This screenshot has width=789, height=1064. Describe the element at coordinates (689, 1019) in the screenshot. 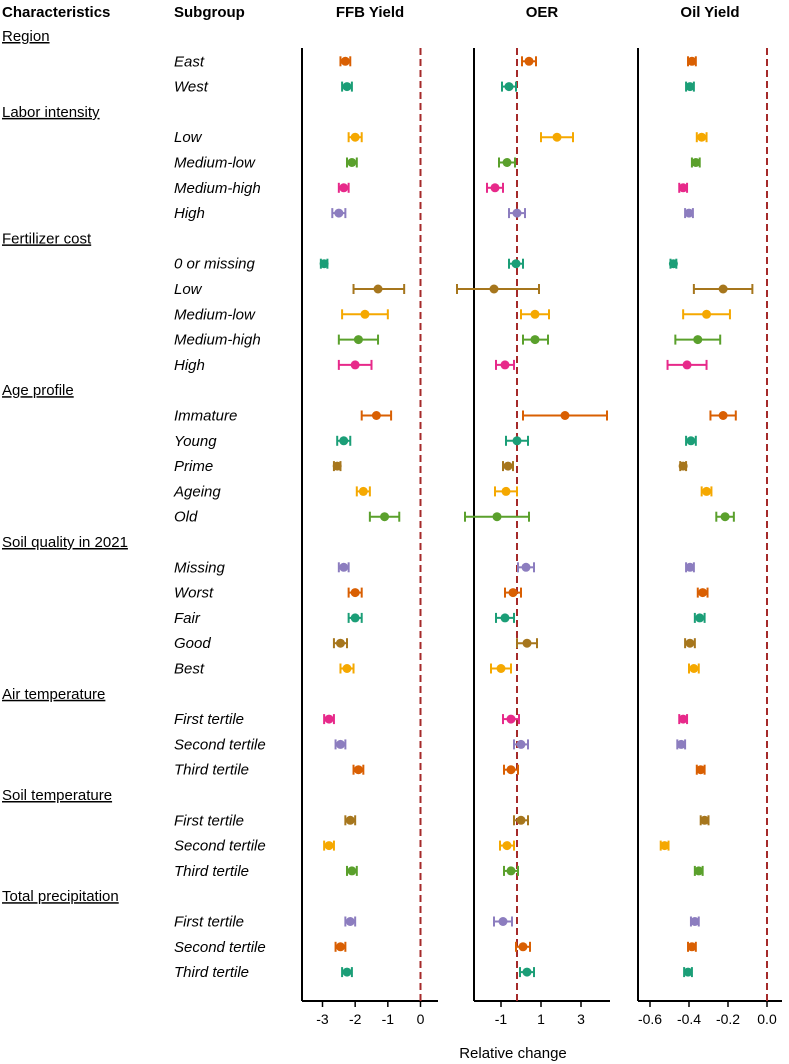

I see `x-tick-label: -0.4` at that location.